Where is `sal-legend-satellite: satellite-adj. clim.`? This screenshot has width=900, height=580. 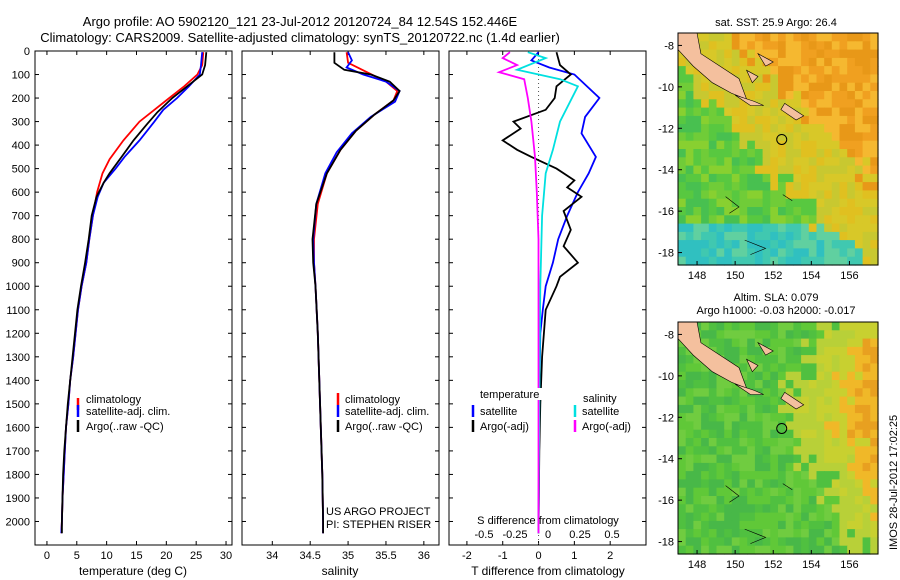 sal-legend-satellite: satellite-adj. clim. is located at coordinates (387, 412).